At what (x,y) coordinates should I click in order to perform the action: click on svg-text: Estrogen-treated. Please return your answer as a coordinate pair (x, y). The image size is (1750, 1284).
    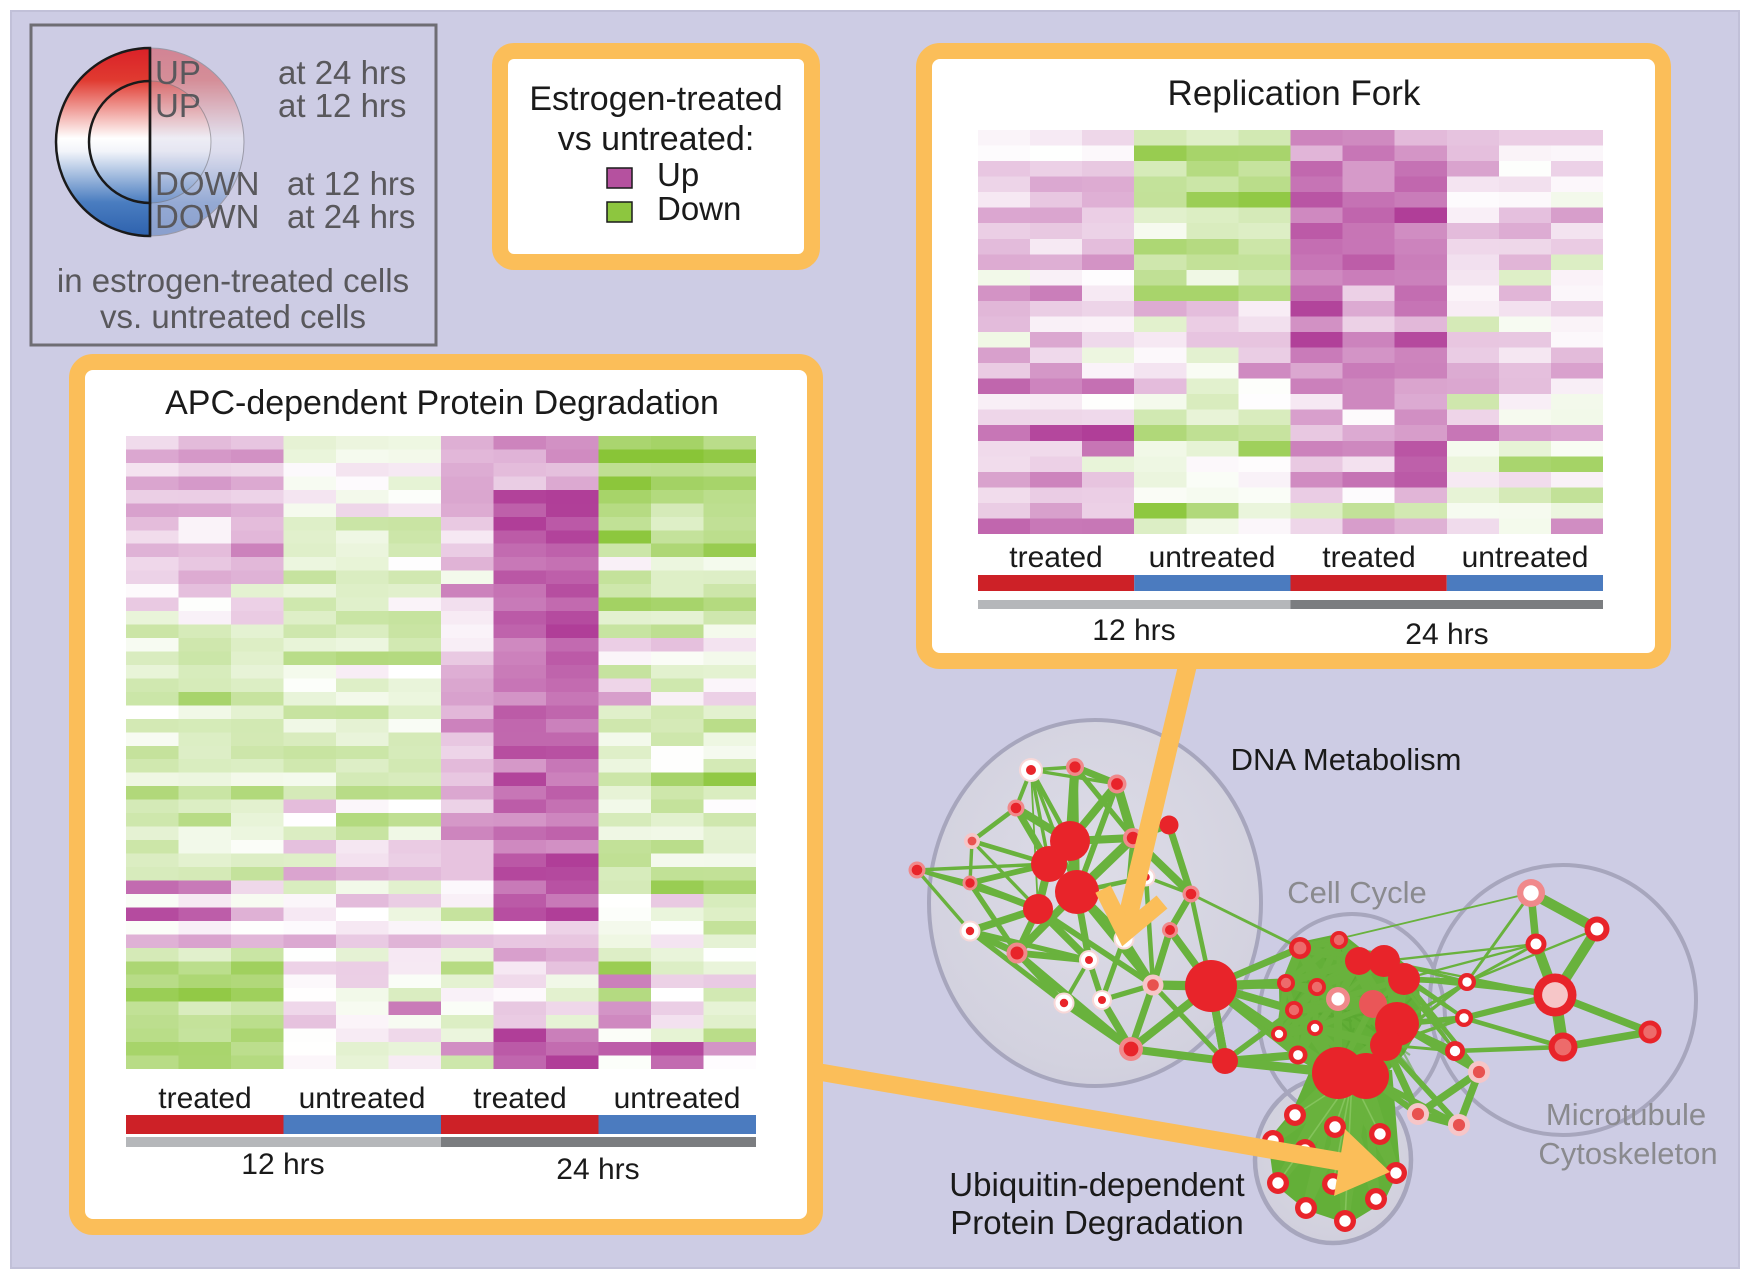
    Looking at the image, I should click on (655, 99).